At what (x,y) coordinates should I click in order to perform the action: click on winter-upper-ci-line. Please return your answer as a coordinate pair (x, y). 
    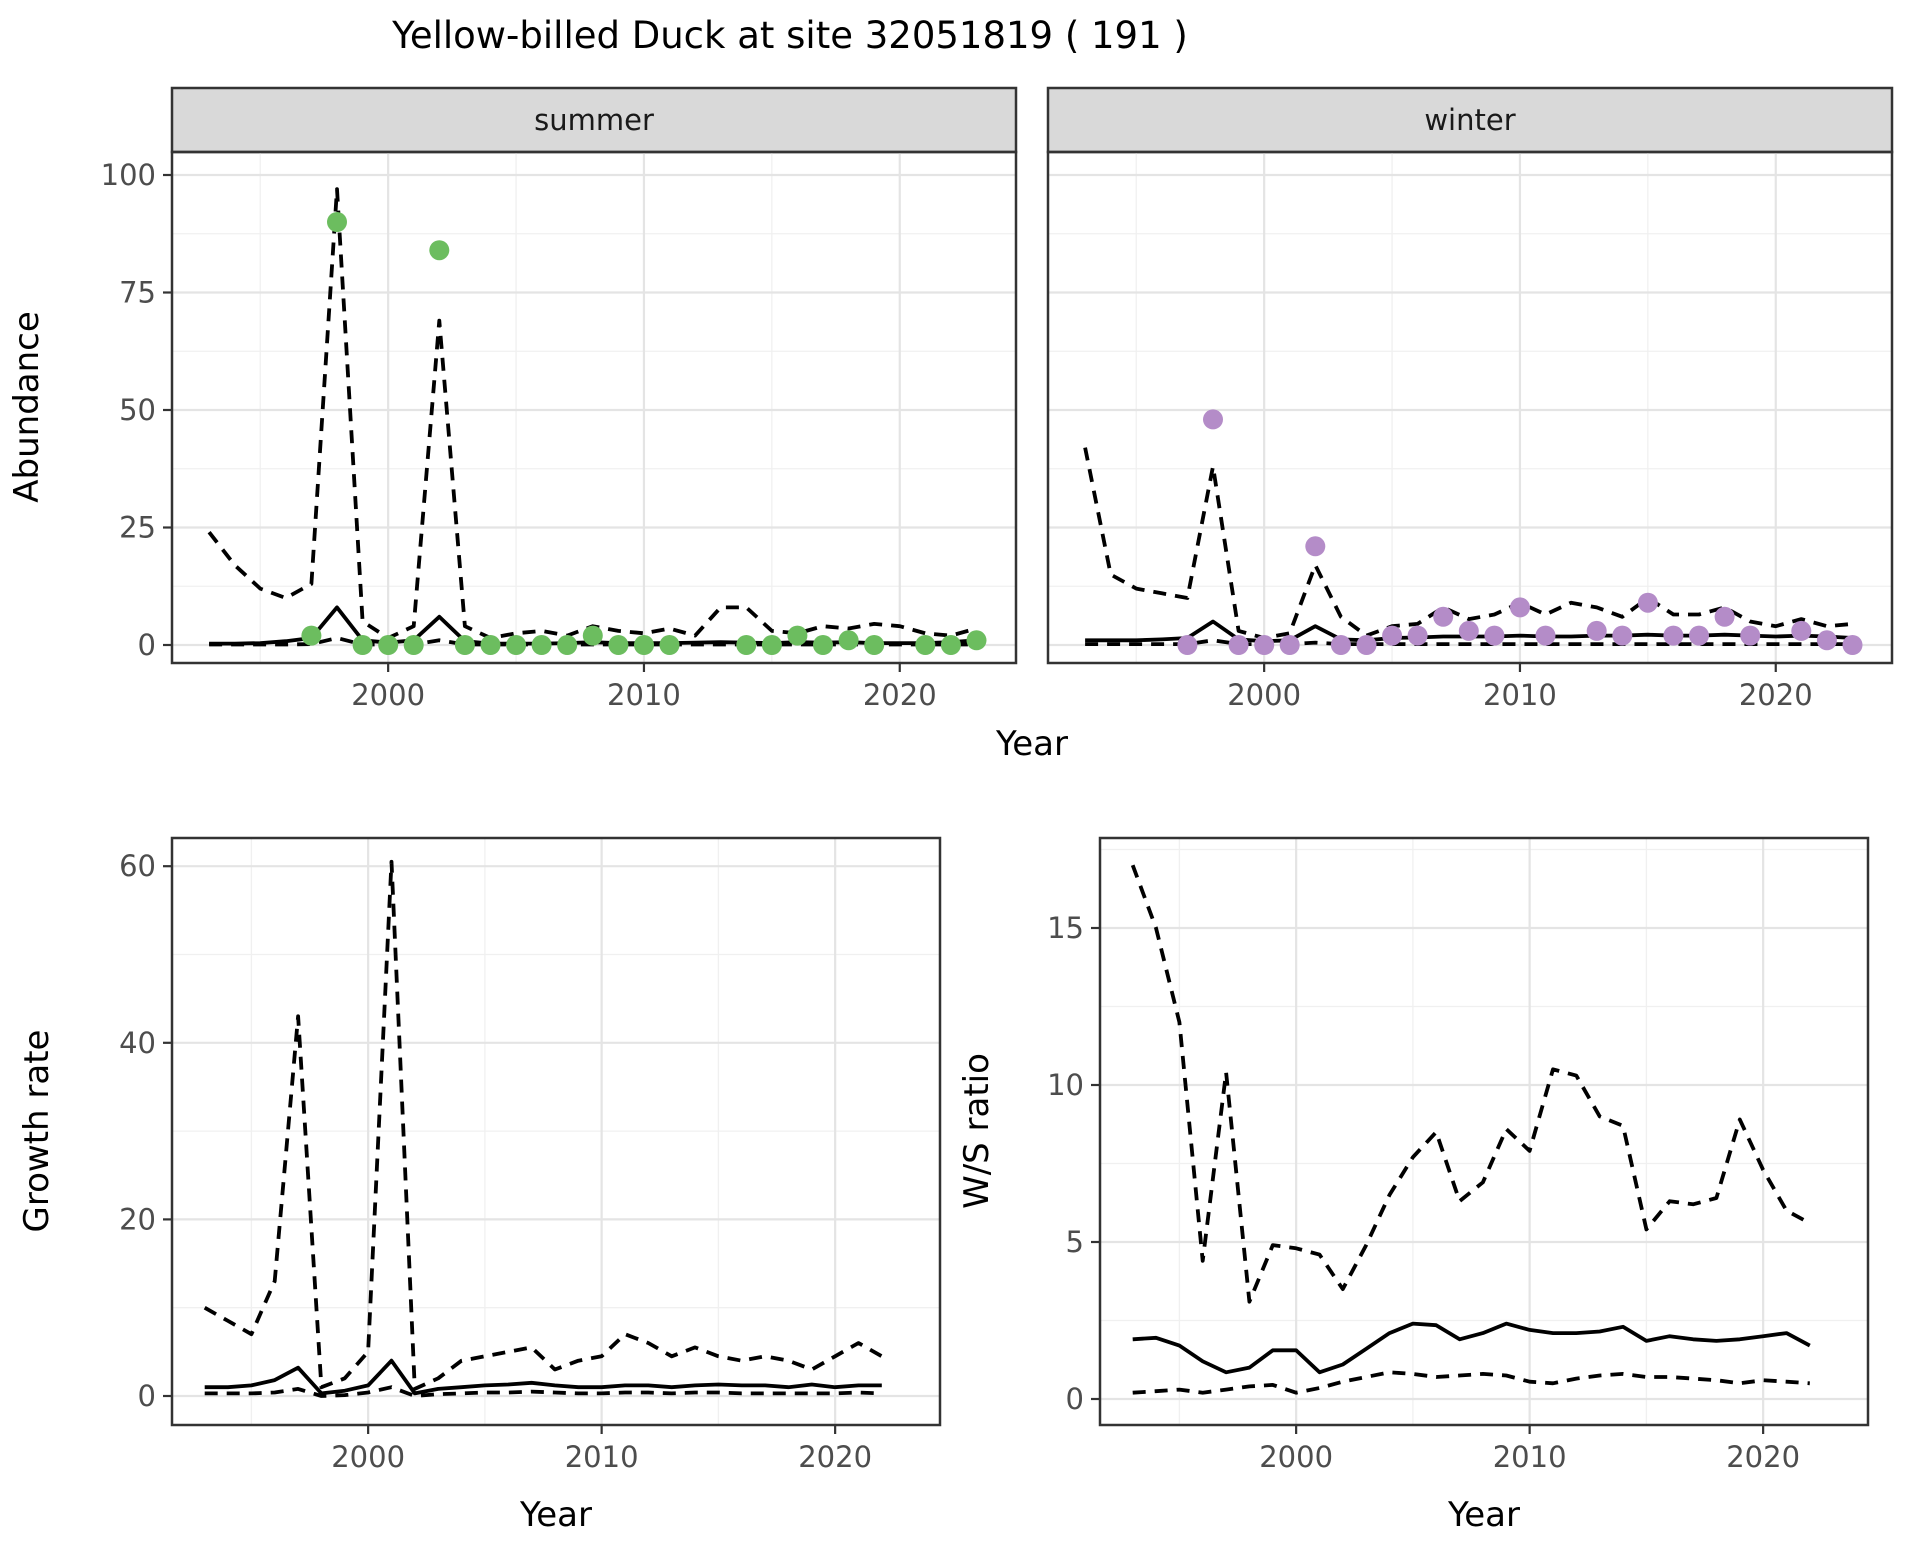
    Looking at the image, I should click on (1468, 543).